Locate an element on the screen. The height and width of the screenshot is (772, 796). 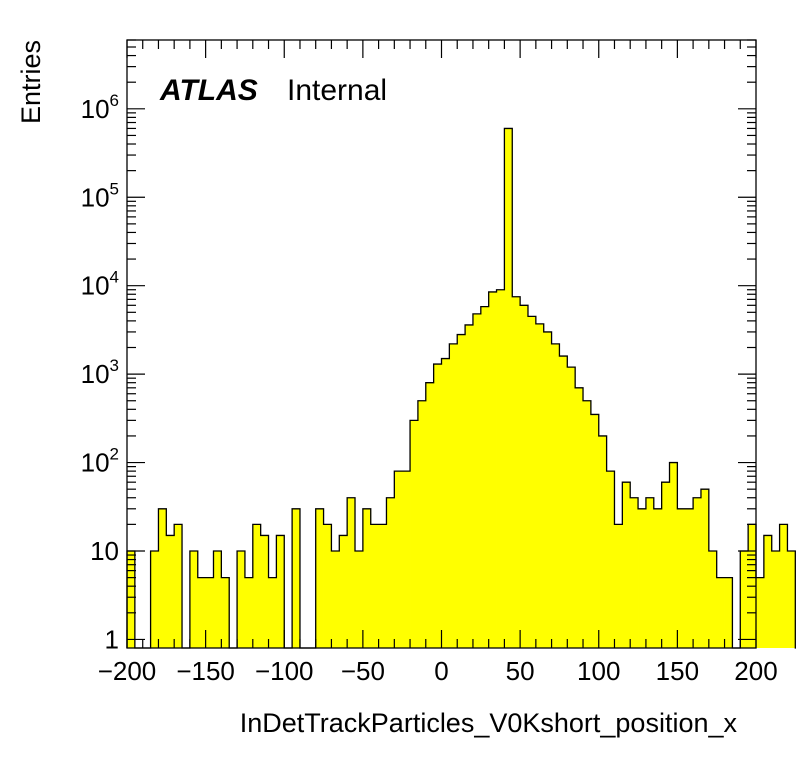
y-tick-label: 1 is located at coordinates (112, 639).